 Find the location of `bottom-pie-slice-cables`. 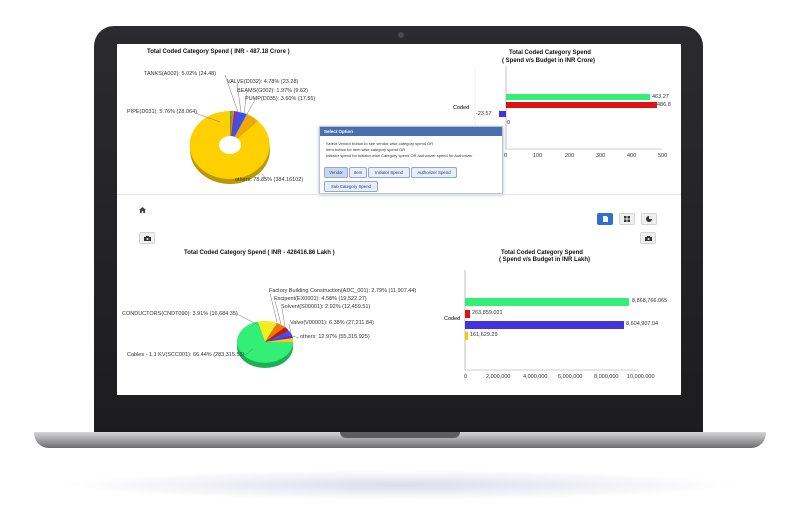

bottom-pie-slice-cables is located at coordinates (265, 342).